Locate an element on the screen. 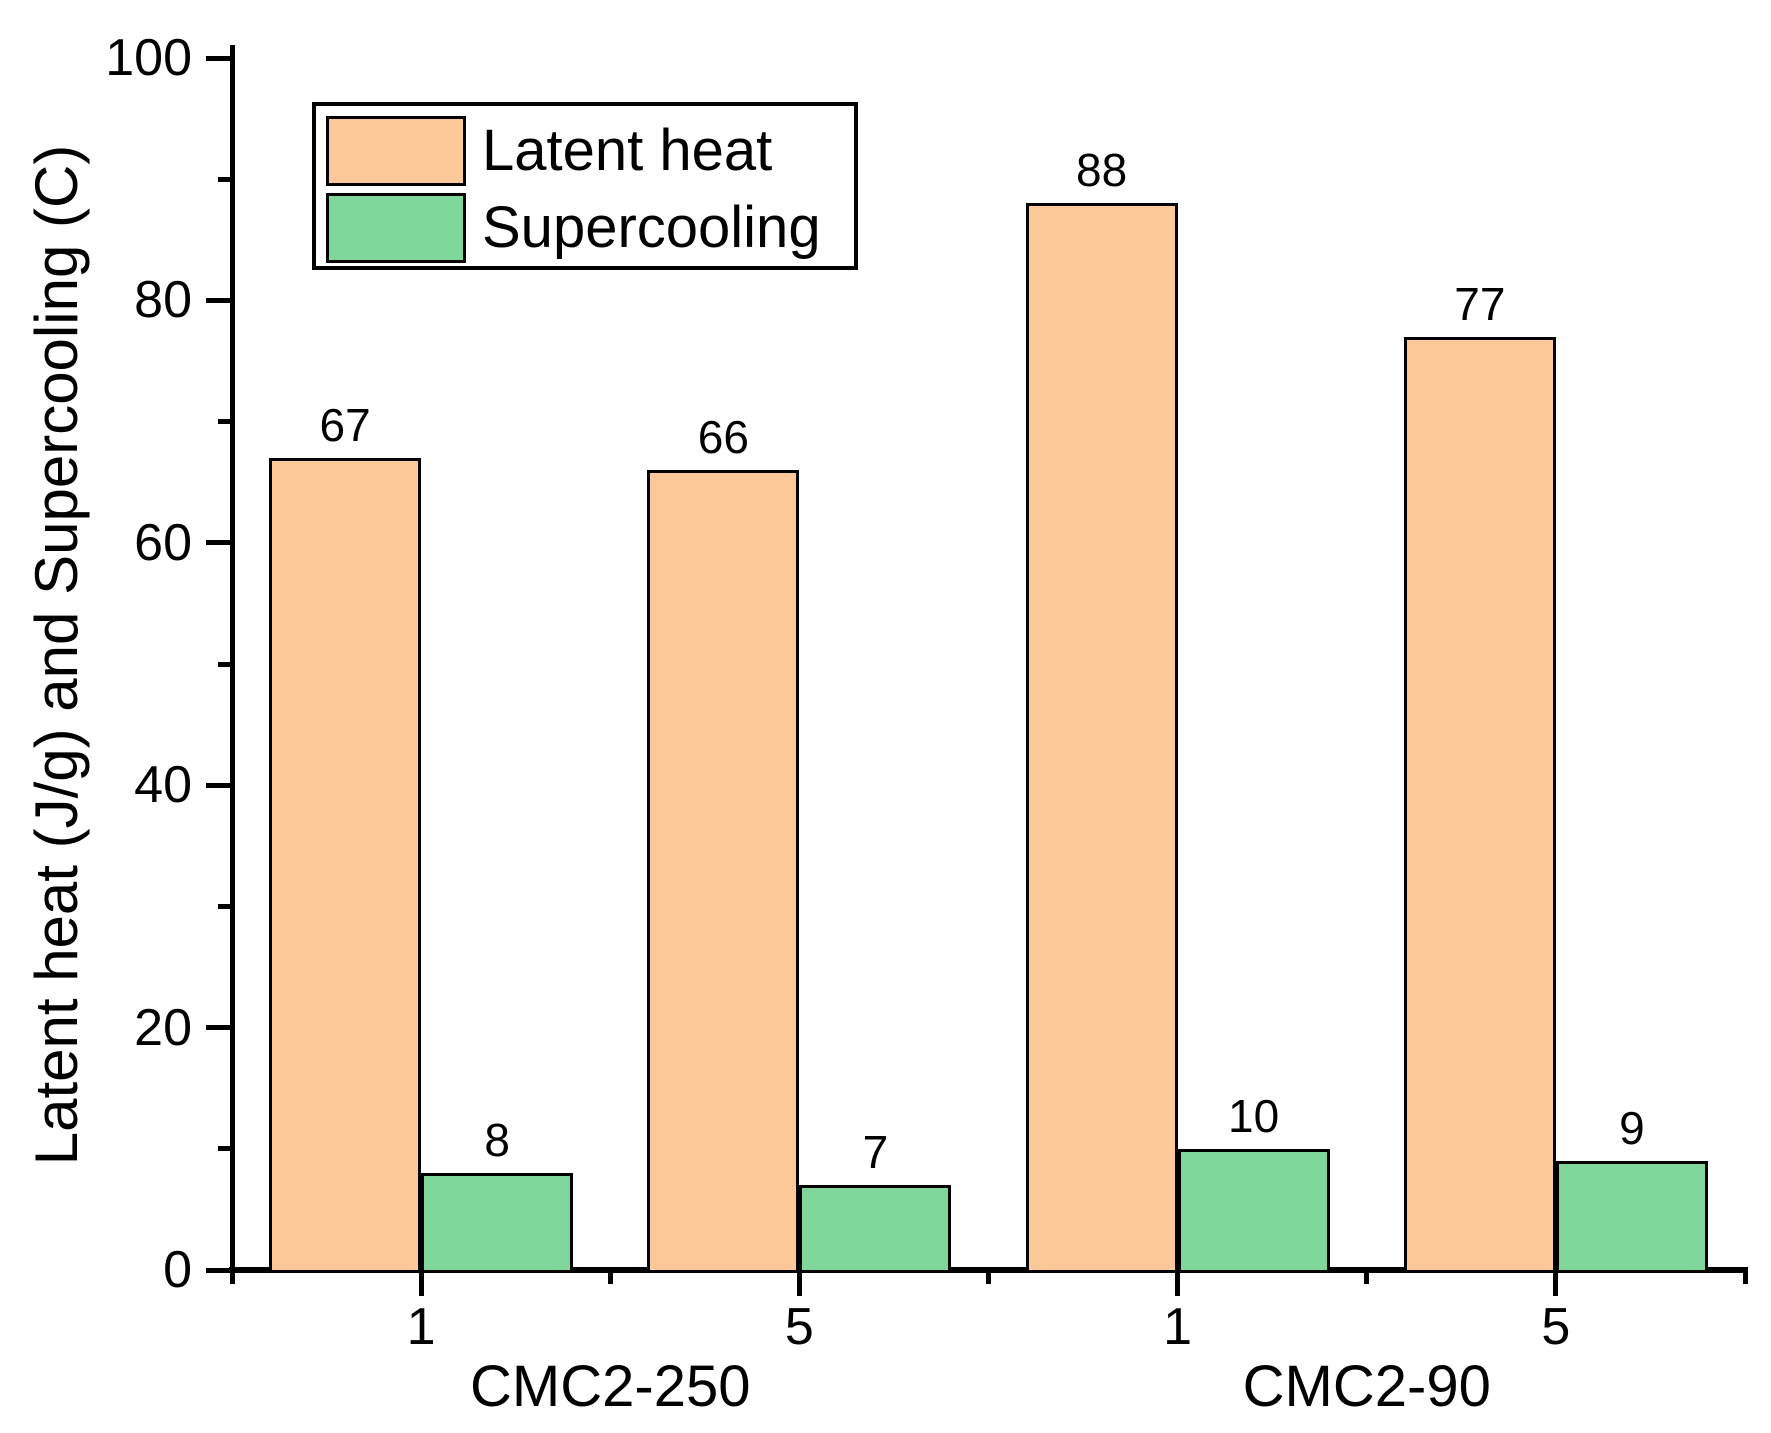 The width and height of the screenshot is (1771, 1433). value-label-supercooling: 7 is located at coordinates (875, 1152).